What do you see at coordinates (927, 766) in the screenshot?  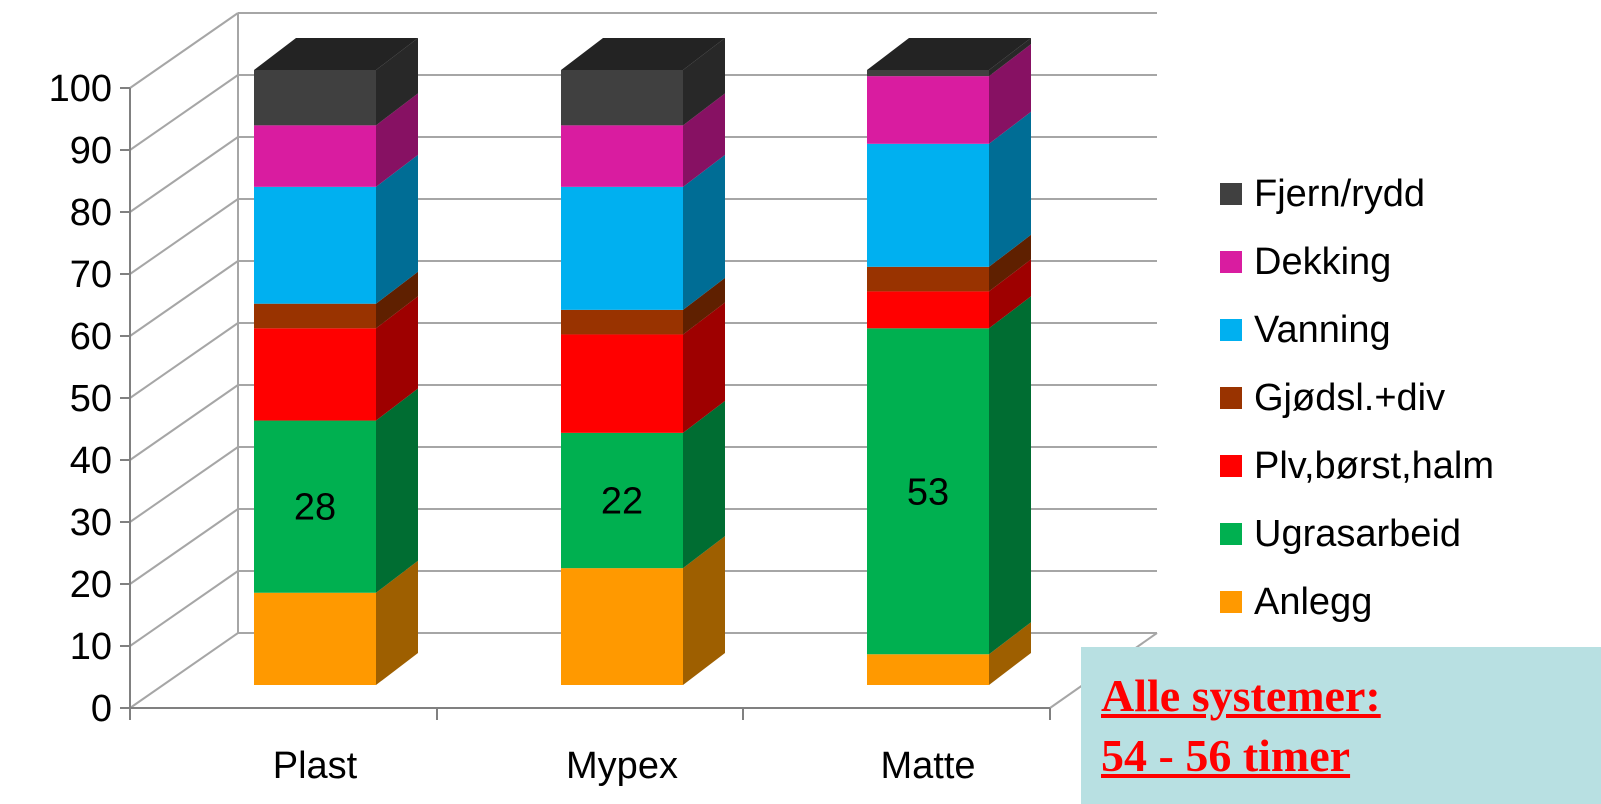 I see `category-label: Matte` at bounding box center [927, 766].